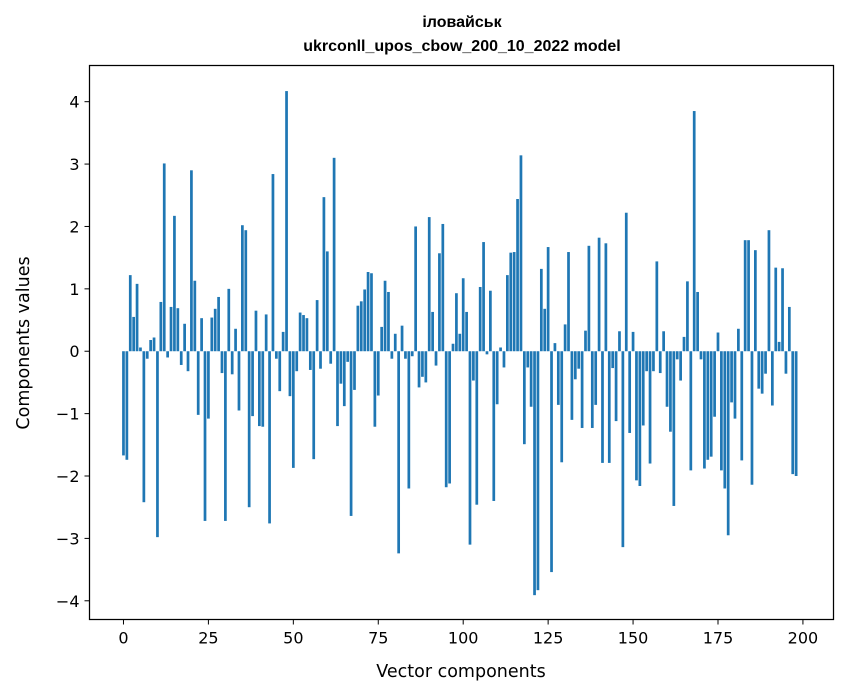  I want to click on chart-subtitle: ukrconll_upos_cbow_200_10_2022 model, so click(461, 46).